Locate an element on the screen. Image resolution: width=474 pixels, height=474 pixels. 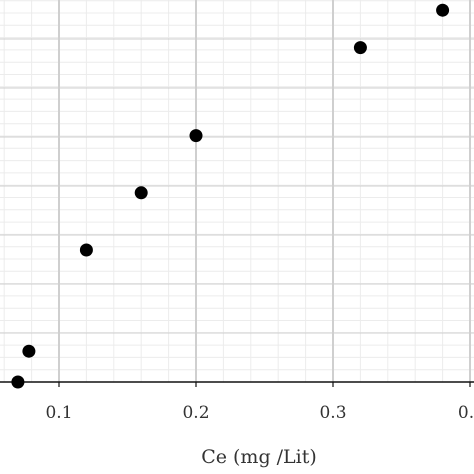
x-axis-ticks: 0.1 0.2 0.3 0. is located at coordinates (259, 402).